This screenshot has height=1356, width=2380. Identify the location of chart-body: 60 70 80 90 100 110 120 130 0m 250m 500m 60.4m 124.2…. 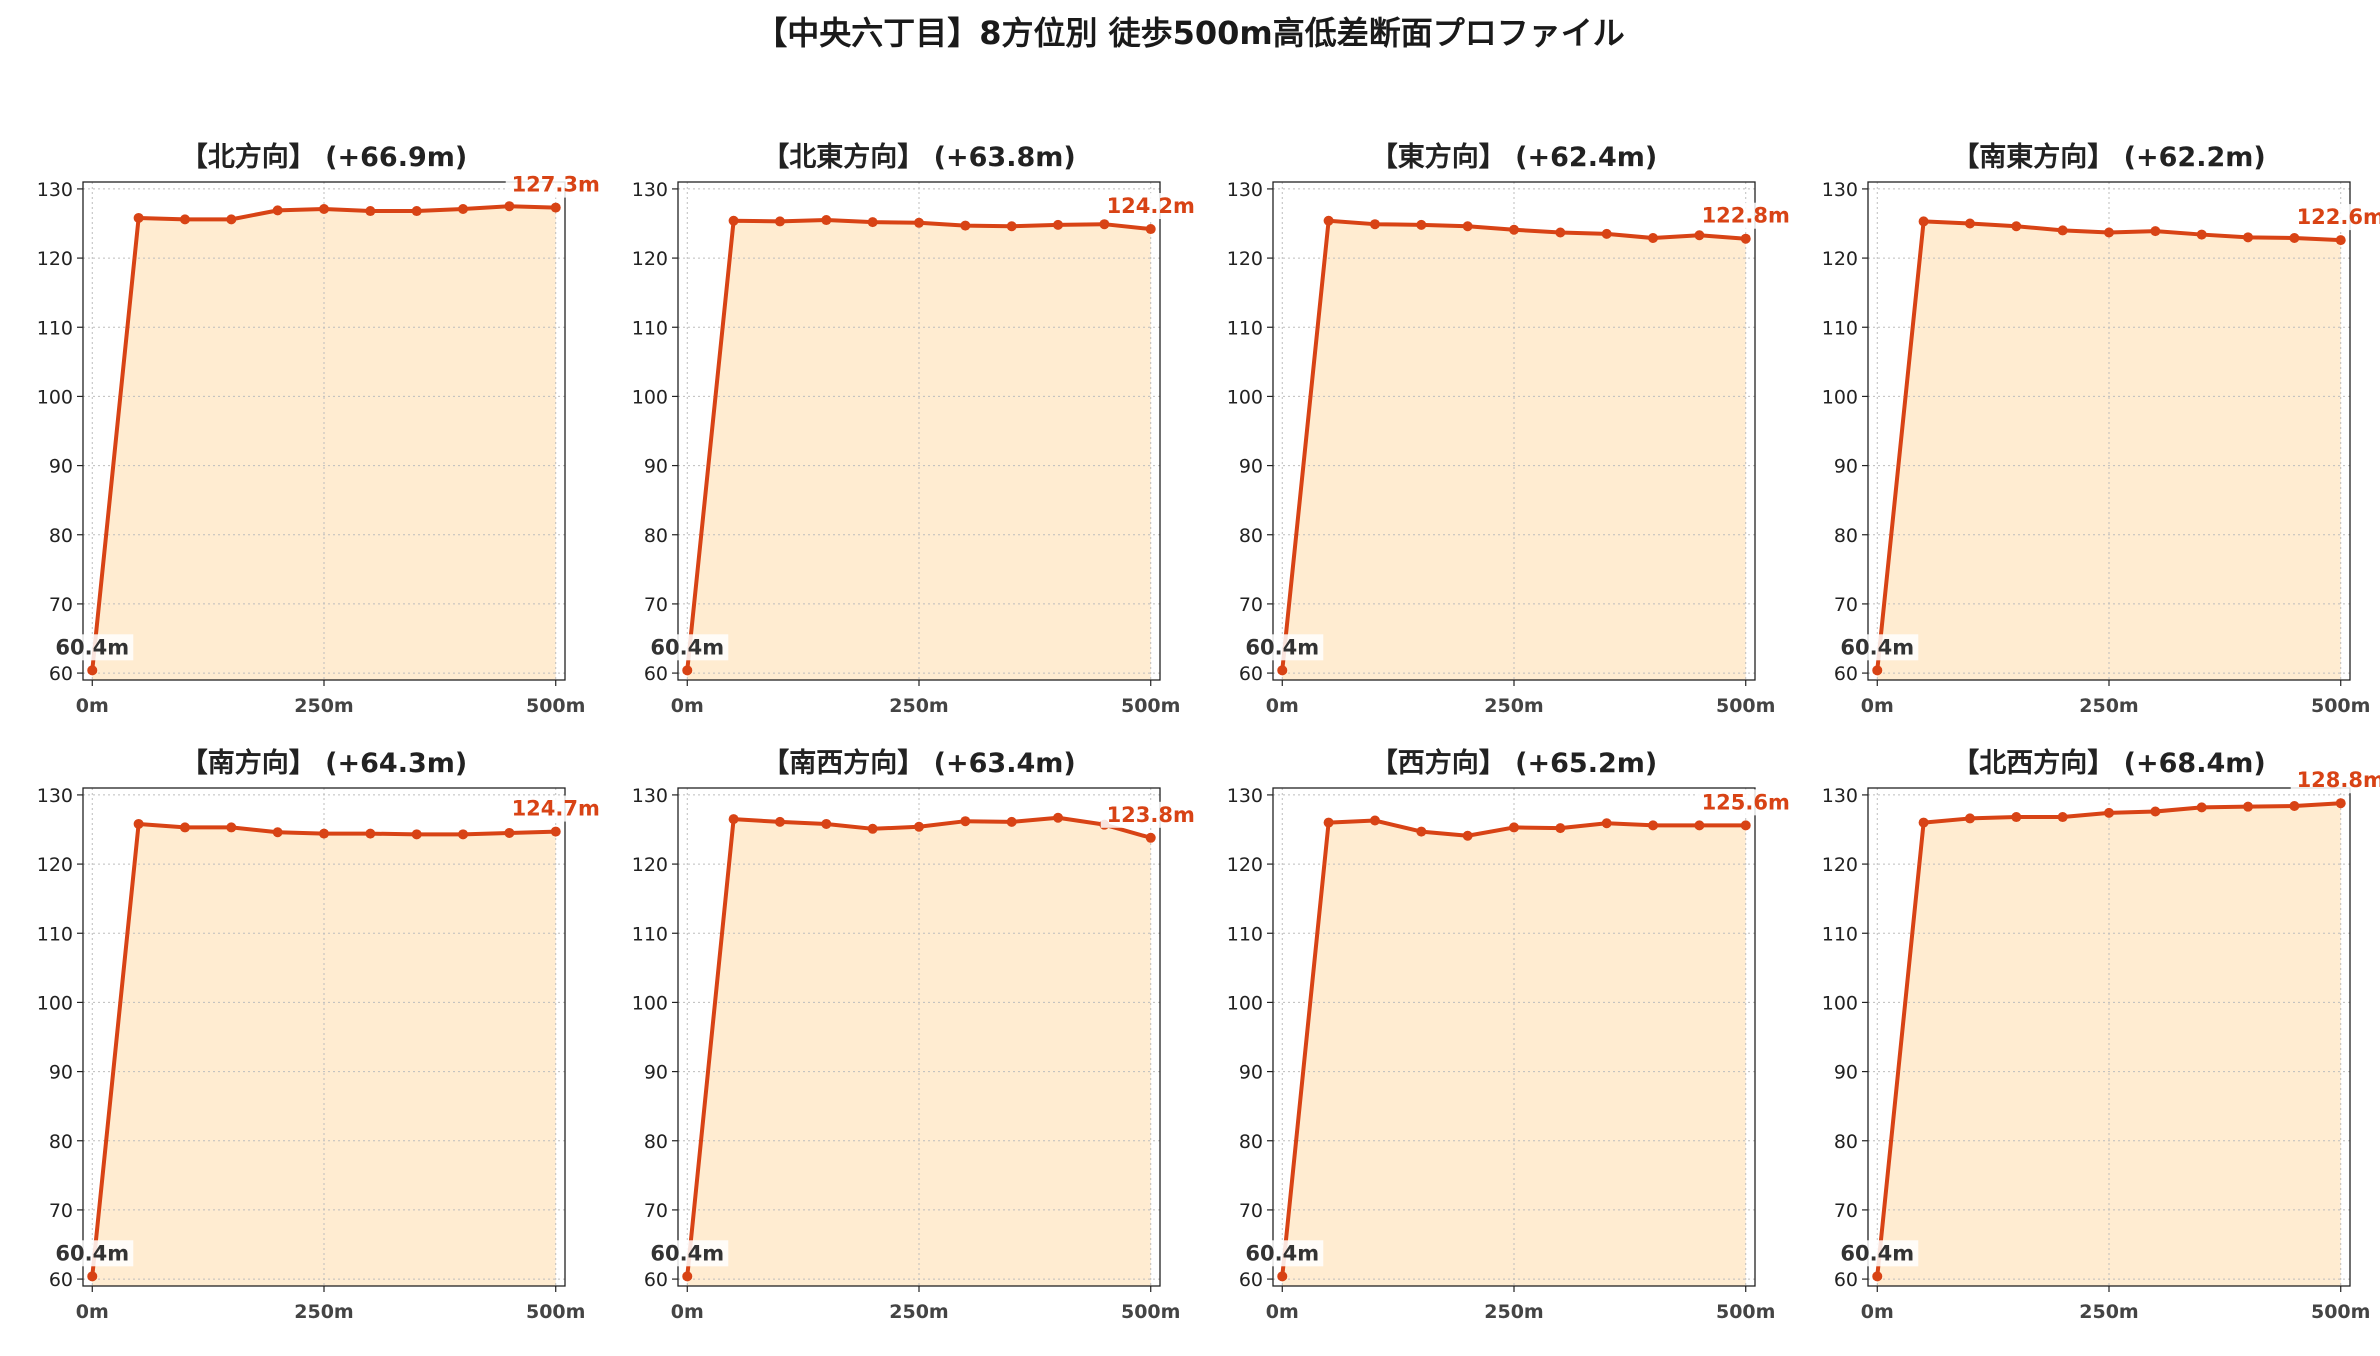
(916, 448).